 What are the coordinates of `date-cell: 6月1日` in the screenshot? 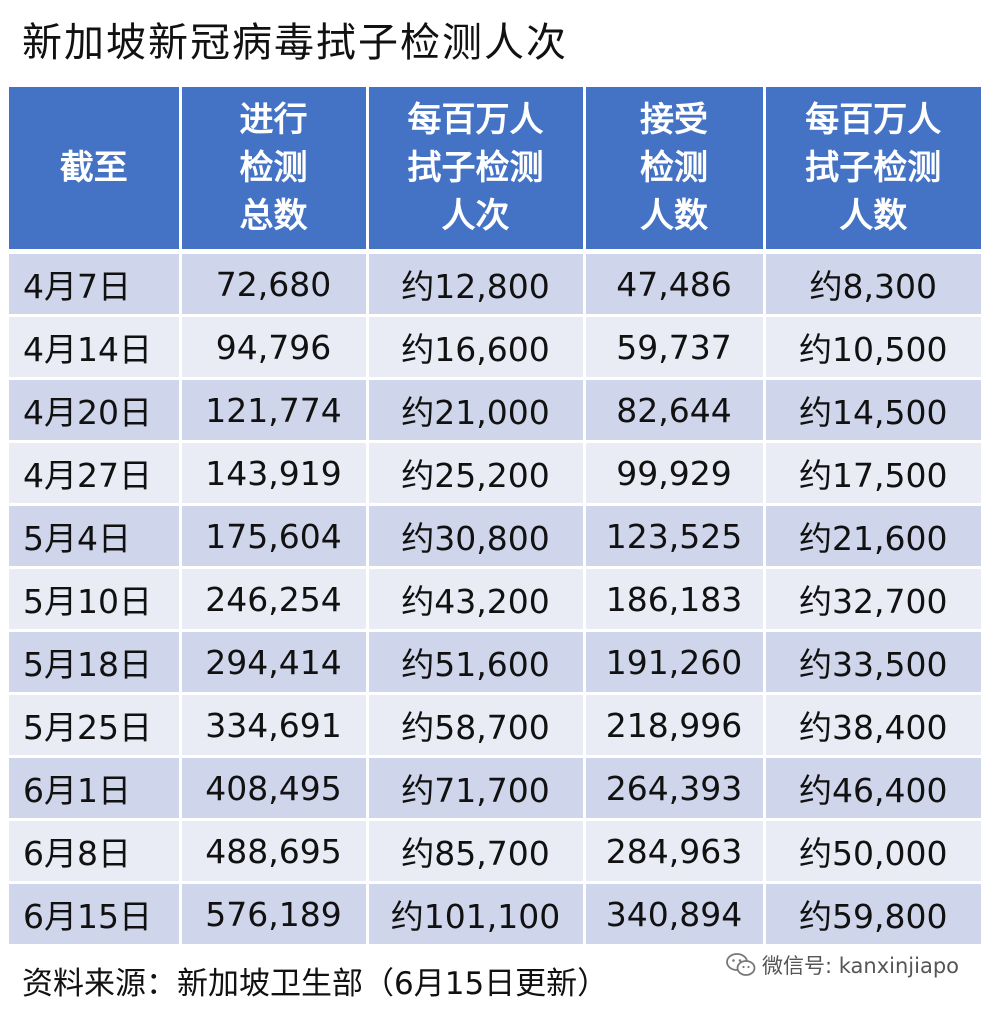 It's located at (95, 788).